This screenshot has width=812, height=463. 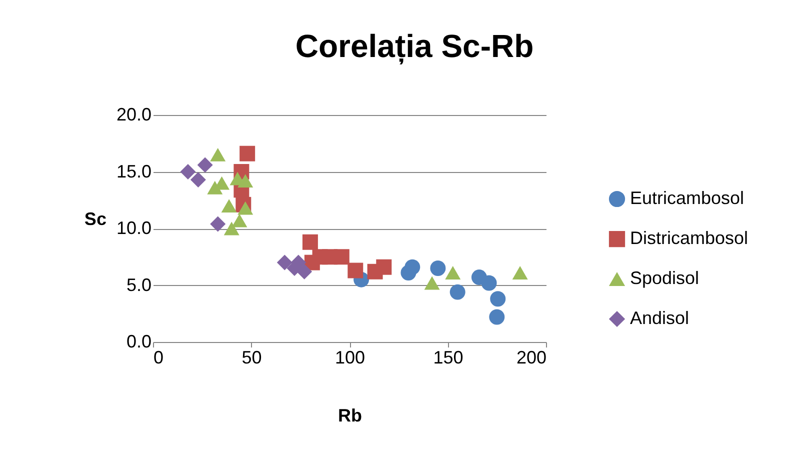 What do you see at coordinates (414, 46) in the screenshot?
I see `chart-title: Corelația Sc-Rb` at bounding box center [414, 46].